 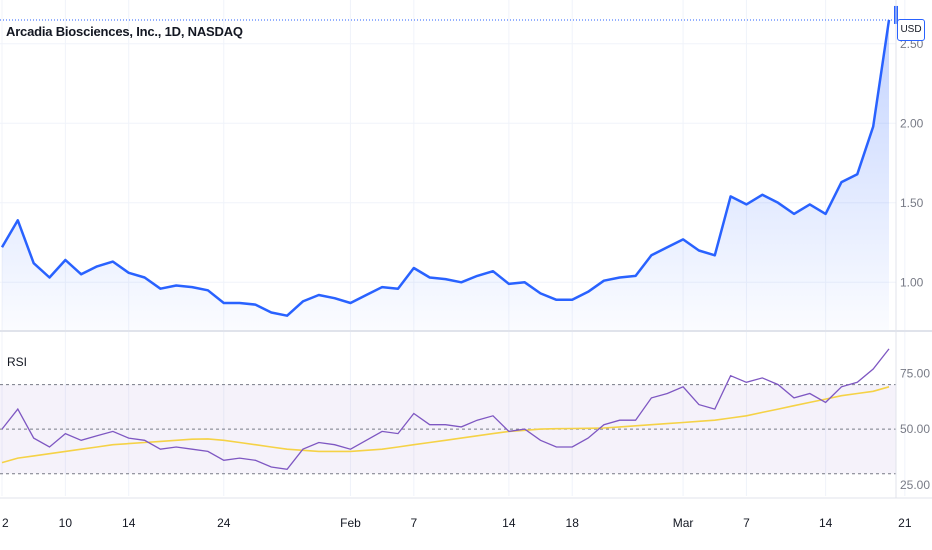 I want to click on x-axis: 2 10 14 24 Feb 7 14 18 Mar 7 14 21, so click(x=457, y=523).